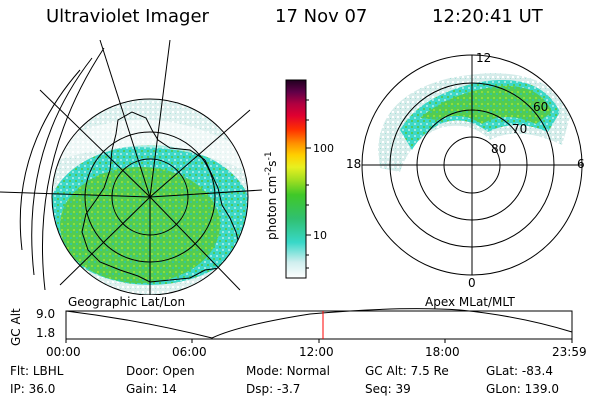 The width and height of the screenshot is (600, 400). Describe the element at coordinates (296, 179) in the screenshot. I see `colorbar-gradient` at that location.